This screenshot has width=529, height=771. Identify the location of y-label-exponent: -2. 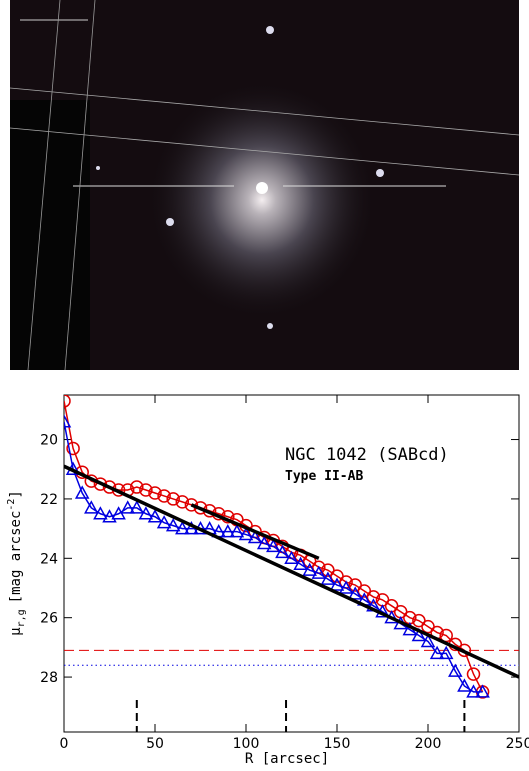
(11, 505).